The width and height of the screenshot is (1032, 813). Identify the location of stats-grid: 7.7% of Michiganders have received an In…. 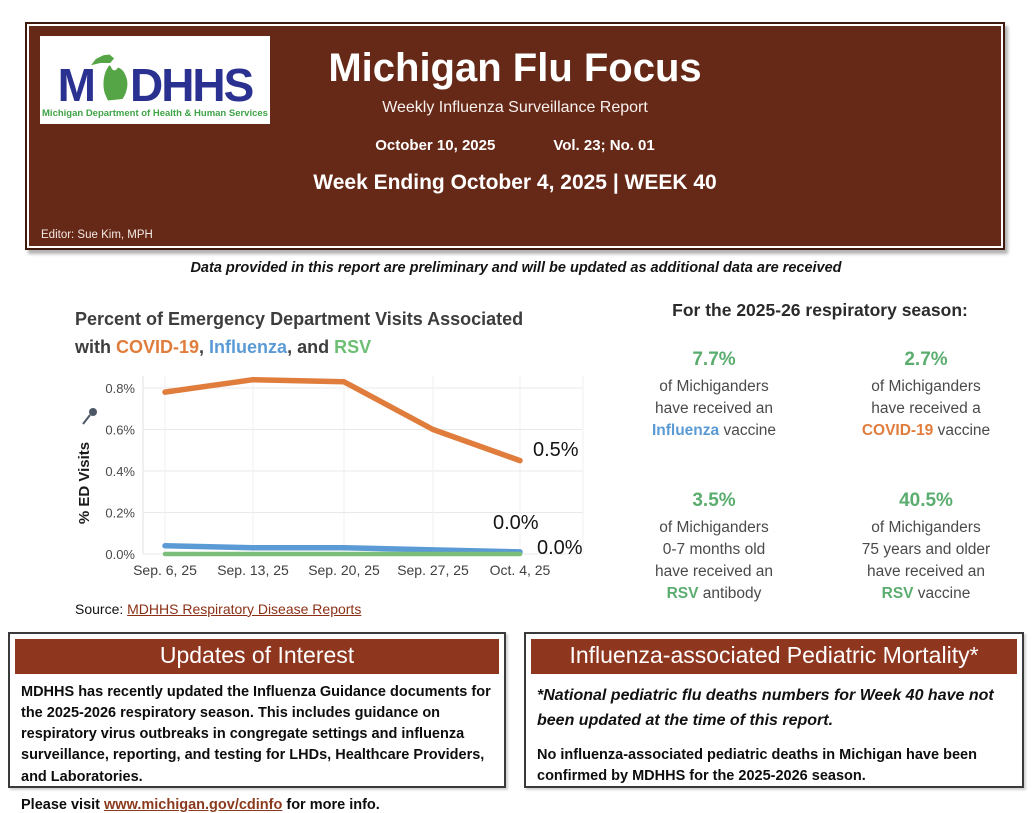
(820, 476).